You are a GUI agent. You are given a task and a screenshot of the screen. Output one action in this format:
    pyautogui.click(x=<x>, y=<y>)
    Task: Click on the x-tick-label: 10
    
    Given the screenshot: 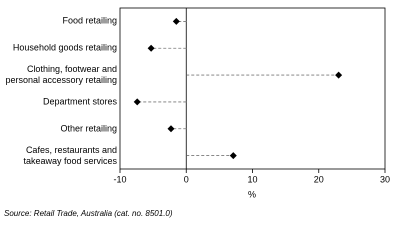 What is the action you would take?
    pyautogui.click(x=252, y=179)
    